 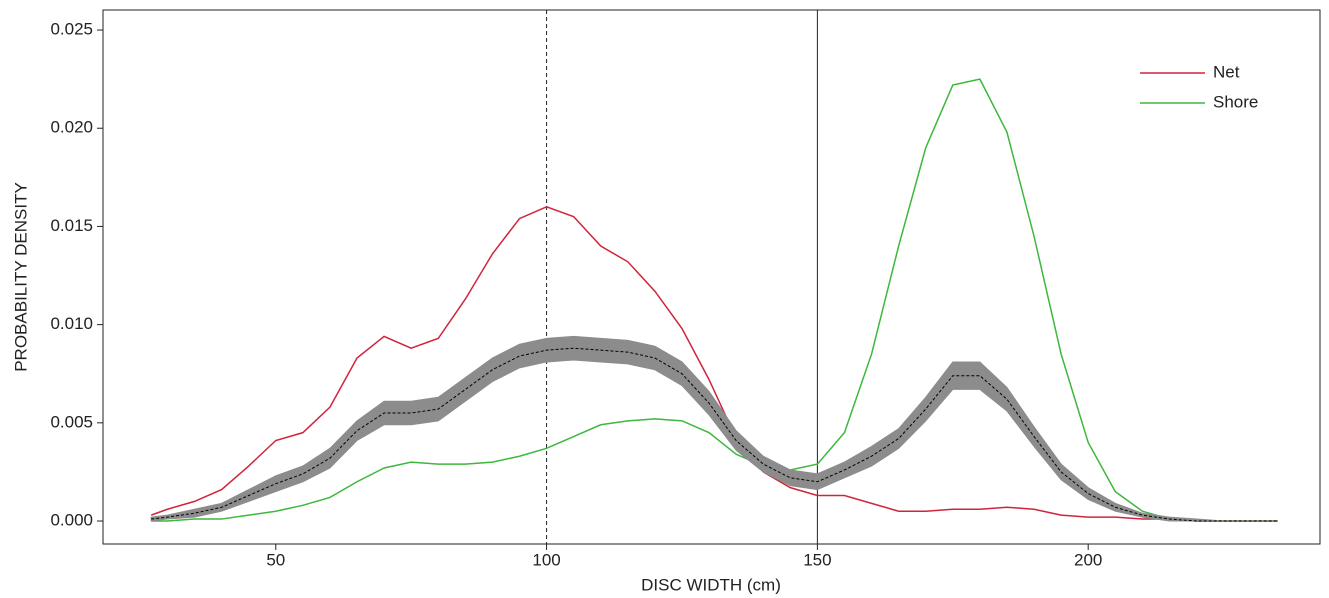 I want to click on y-tick-label: 0.005, so click(x=71, y=421).